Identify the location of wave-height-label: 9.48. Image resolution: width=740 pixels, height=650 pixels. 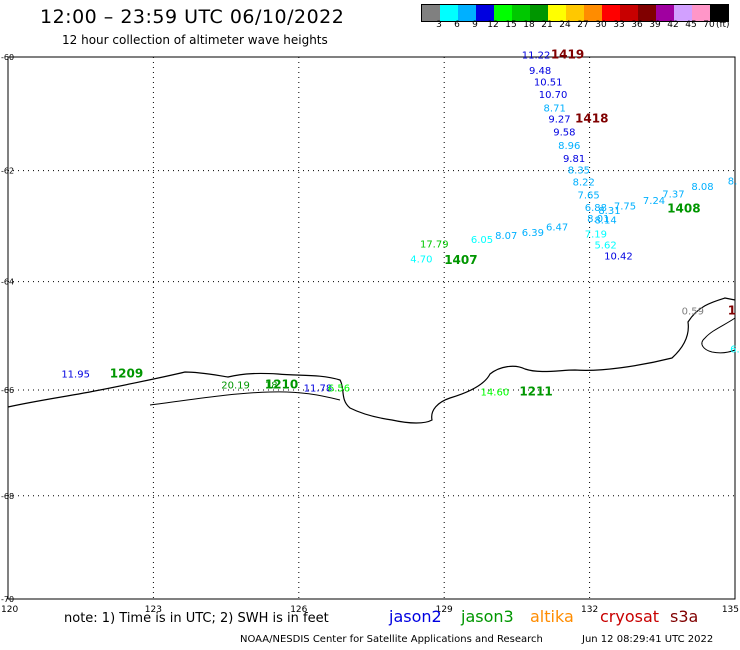
(540, 71).